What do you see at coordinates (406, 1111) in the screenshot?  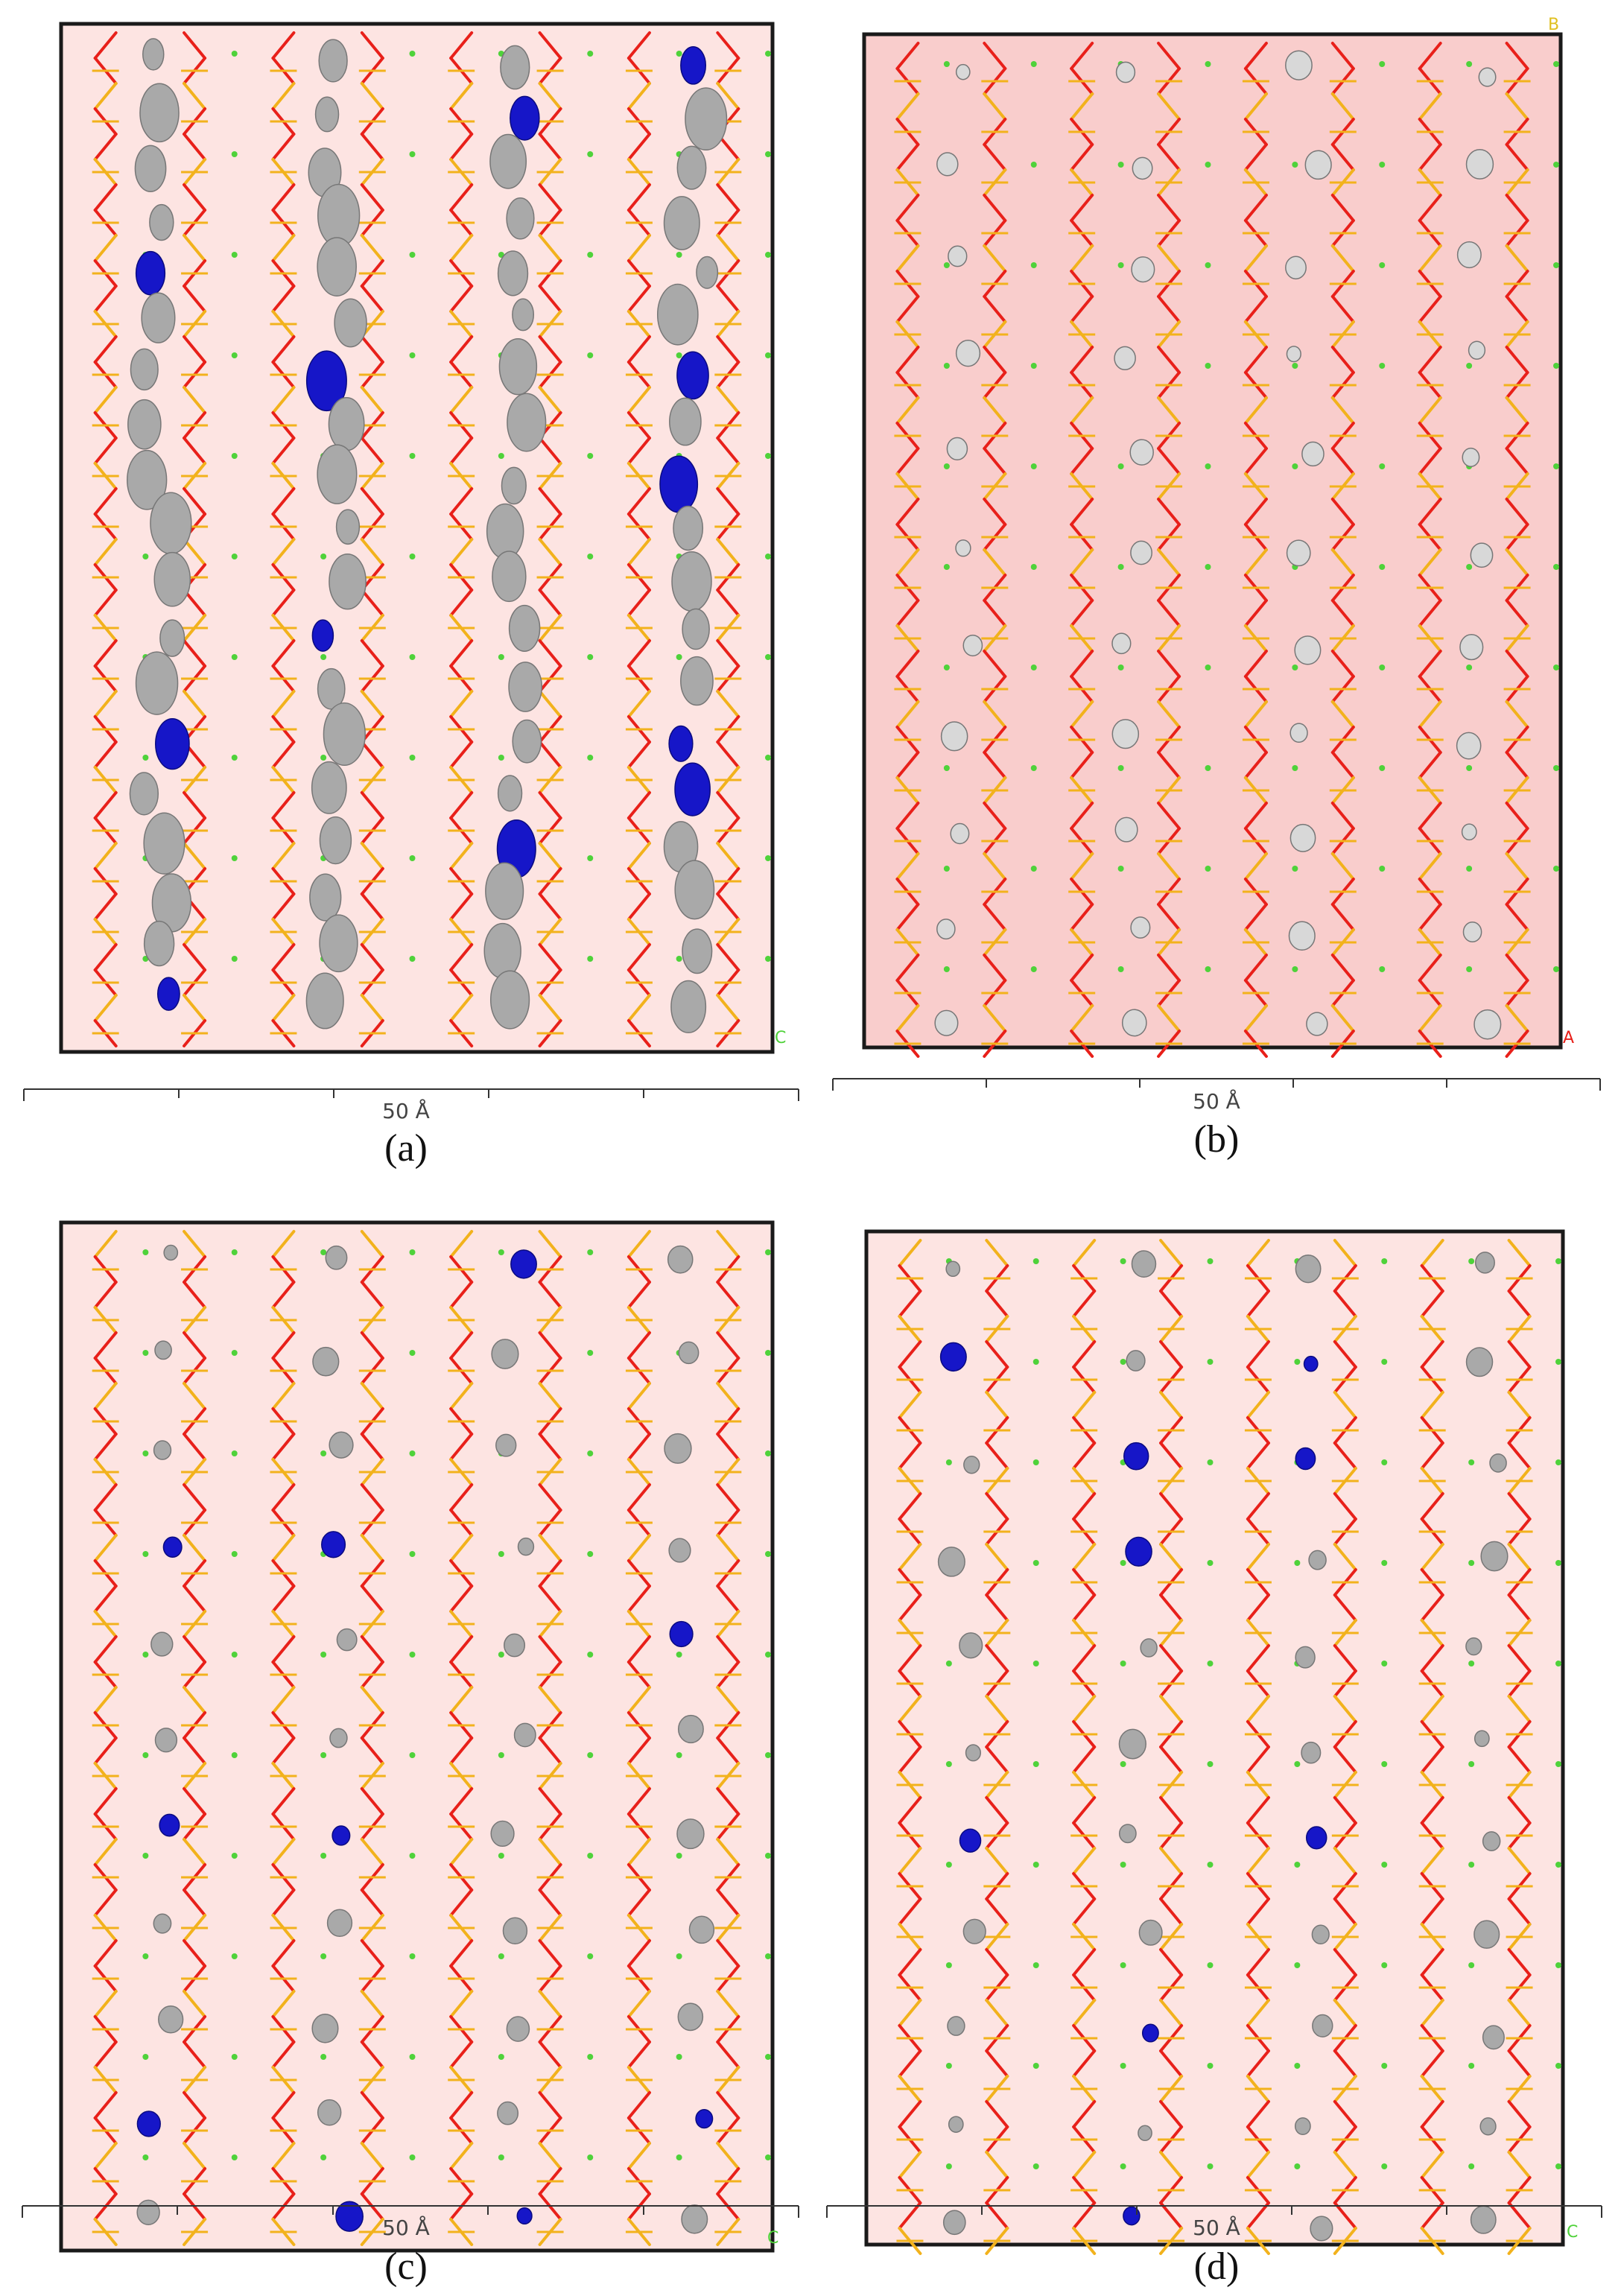 I see `scale-label: 50 Å` at bounding box center [406, 1111].